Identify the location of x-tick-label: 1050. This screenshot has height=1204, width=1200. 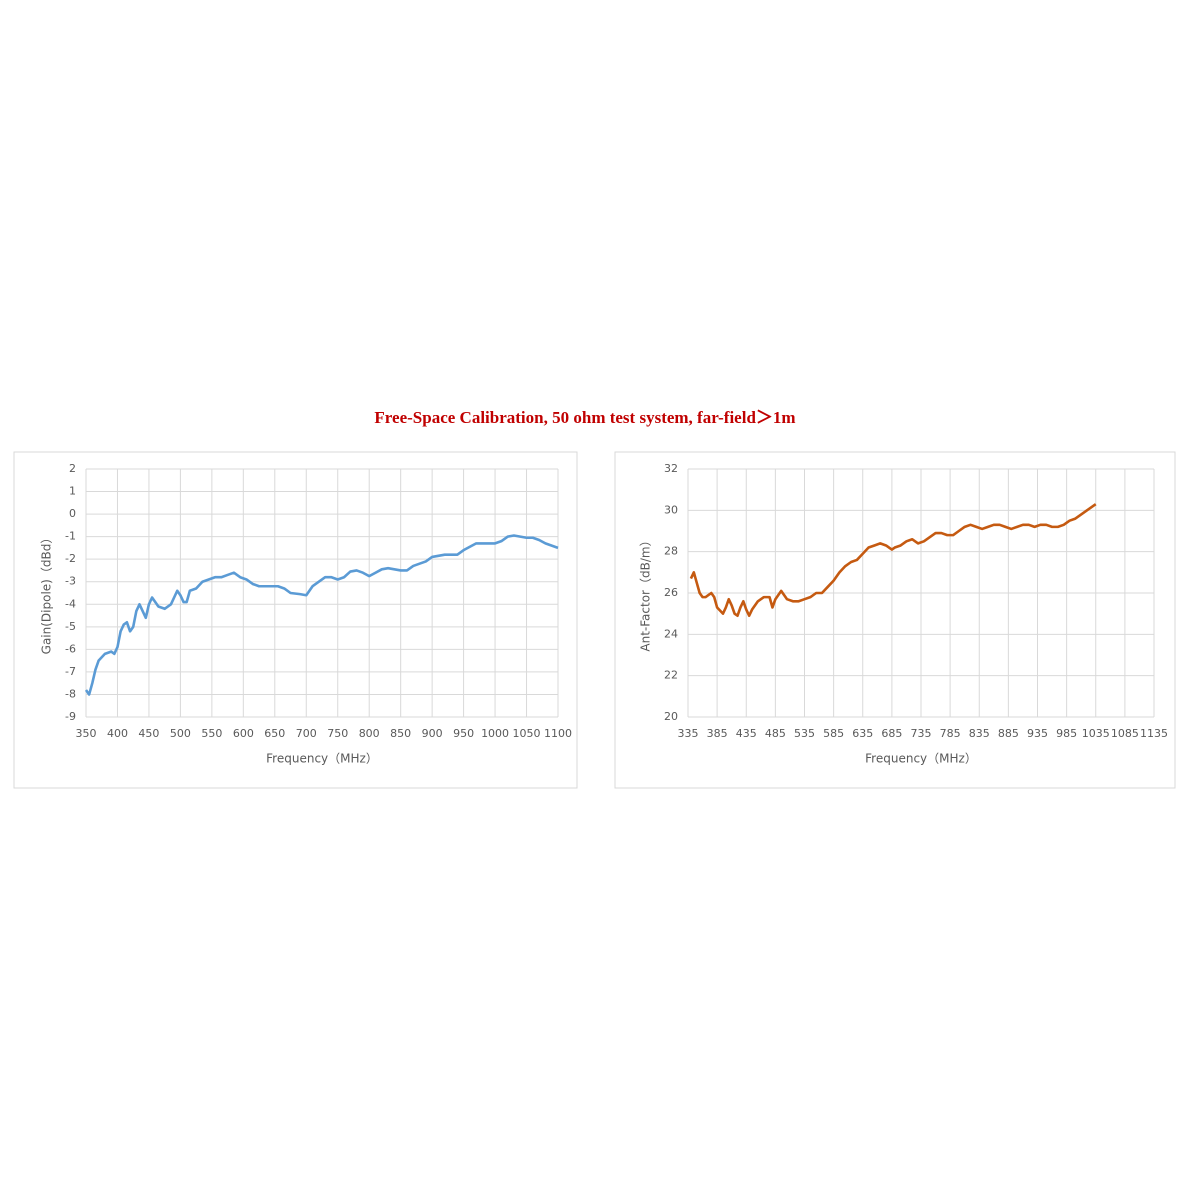
(527, 733).